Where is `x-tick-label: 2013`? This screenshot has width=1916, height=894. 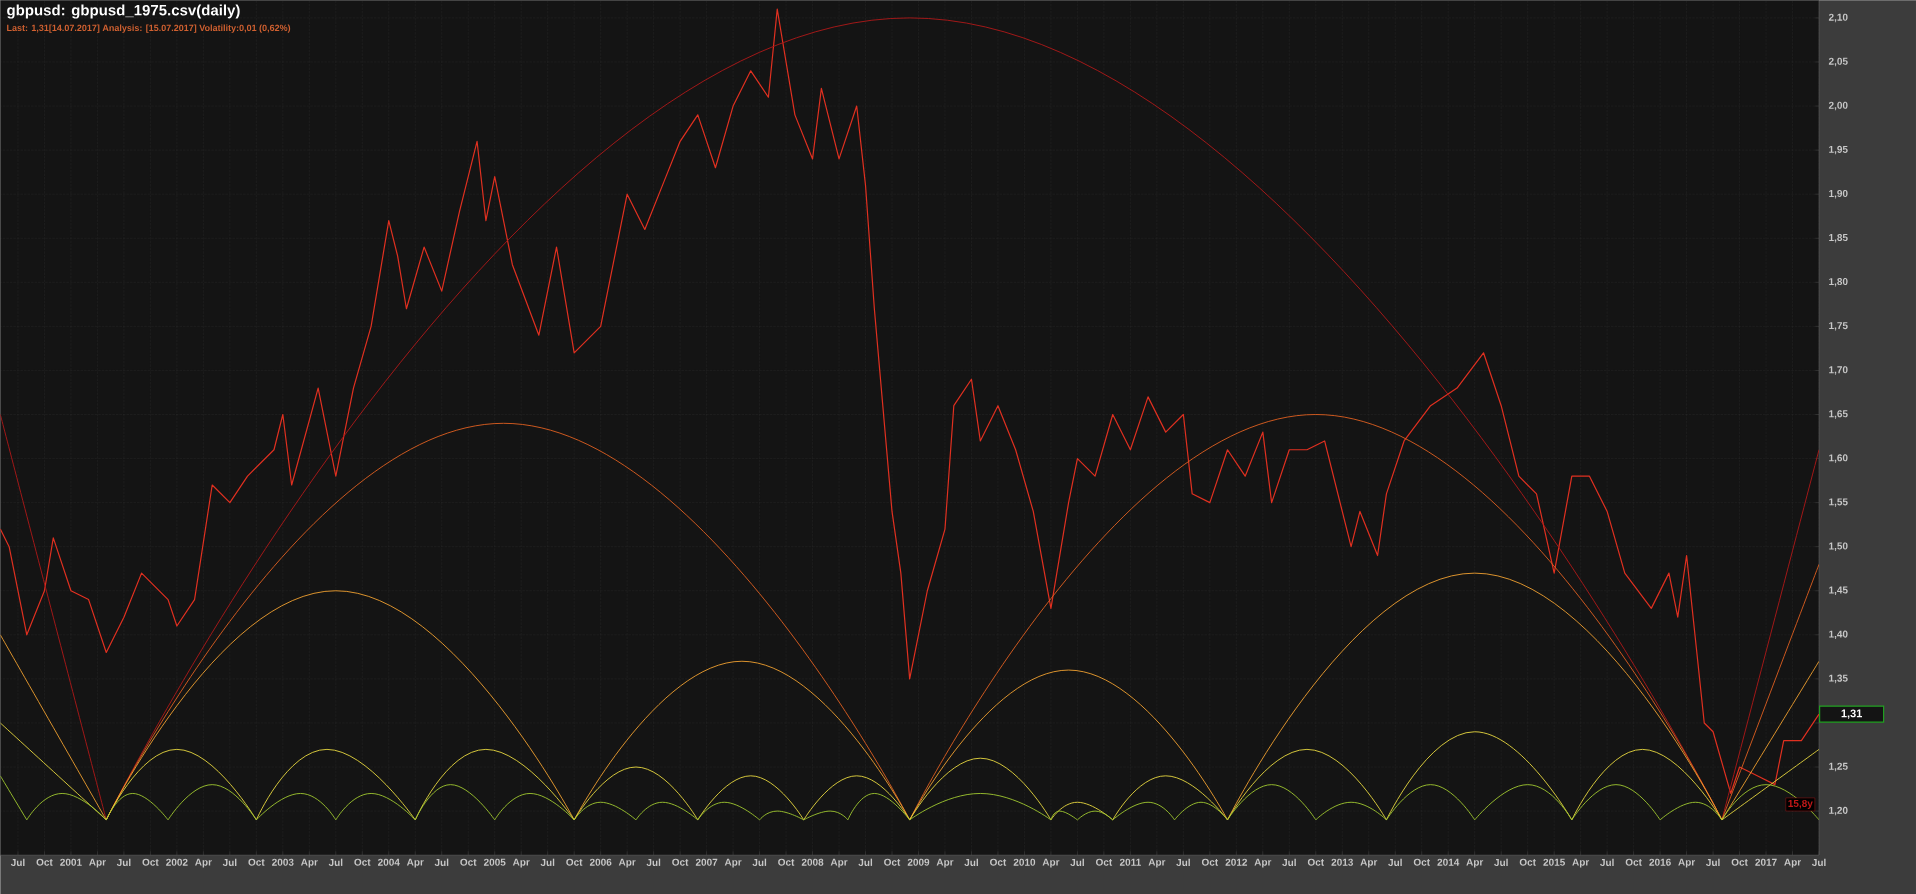
x-tick-label: 2013 is located at coordinates (1342, 862).